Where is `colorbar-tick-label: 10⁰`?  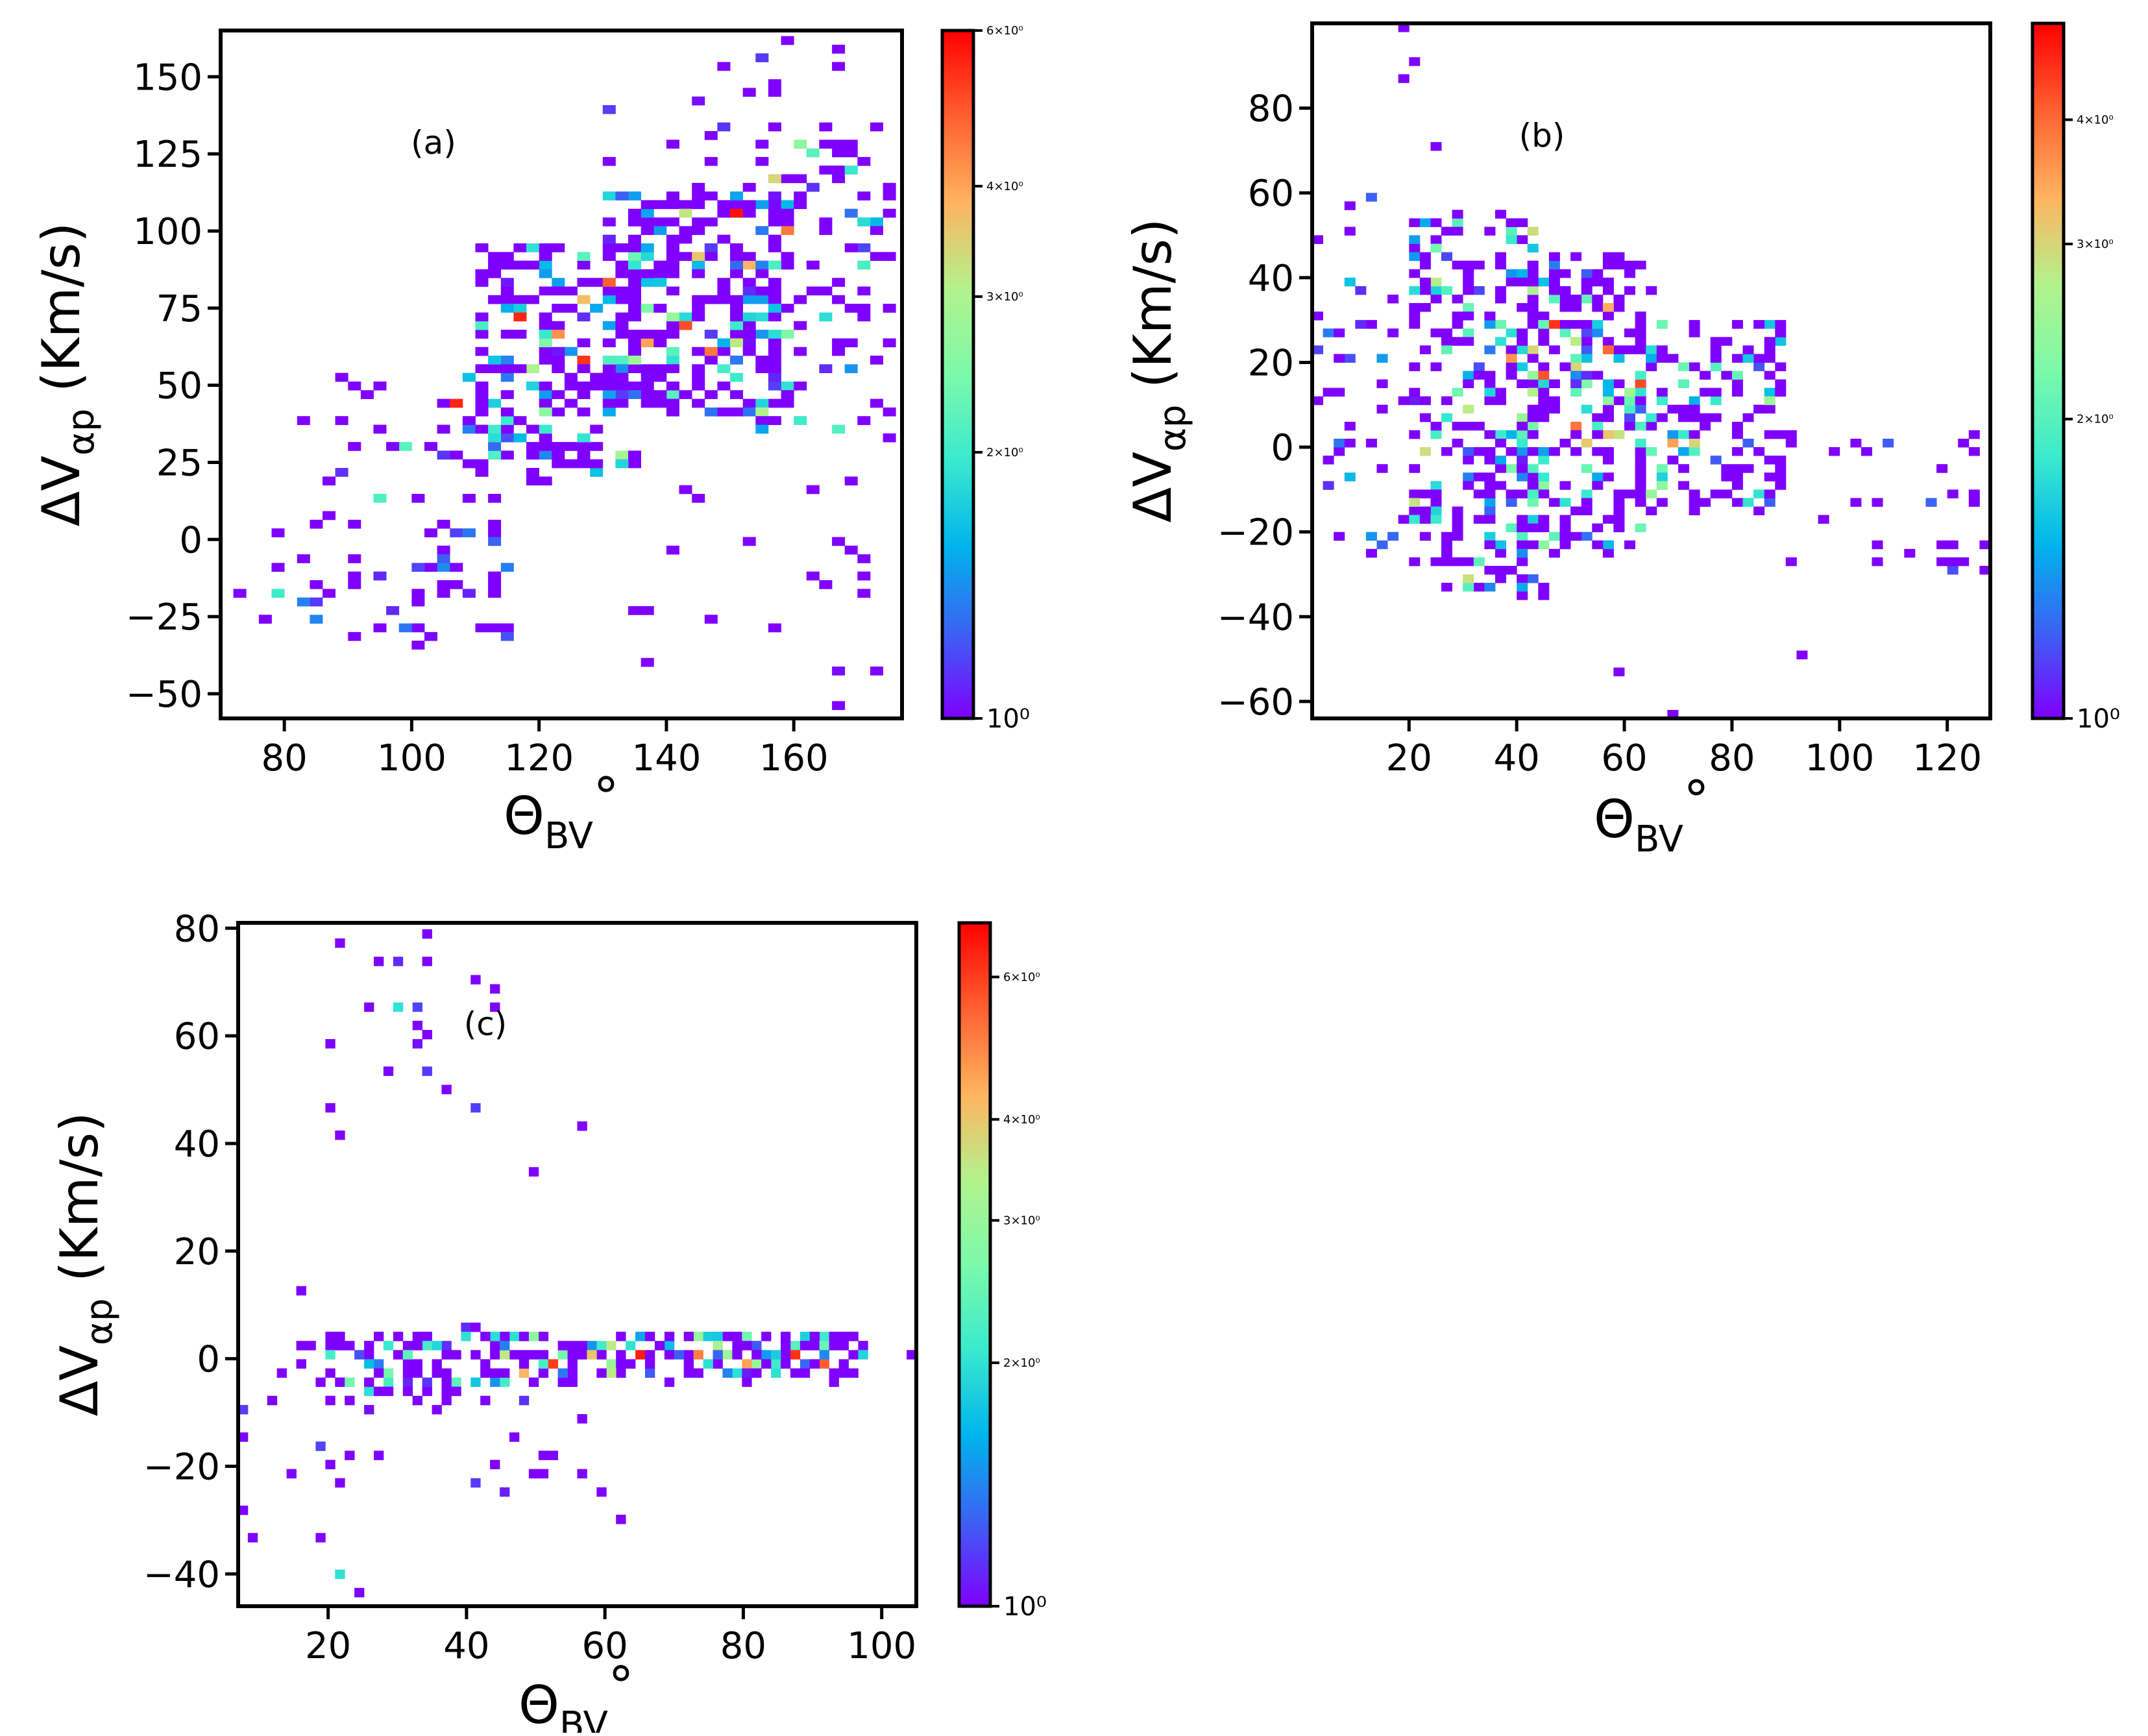
colorbar-tick-label: 10⁰ is located at coordinates (1008, 719).